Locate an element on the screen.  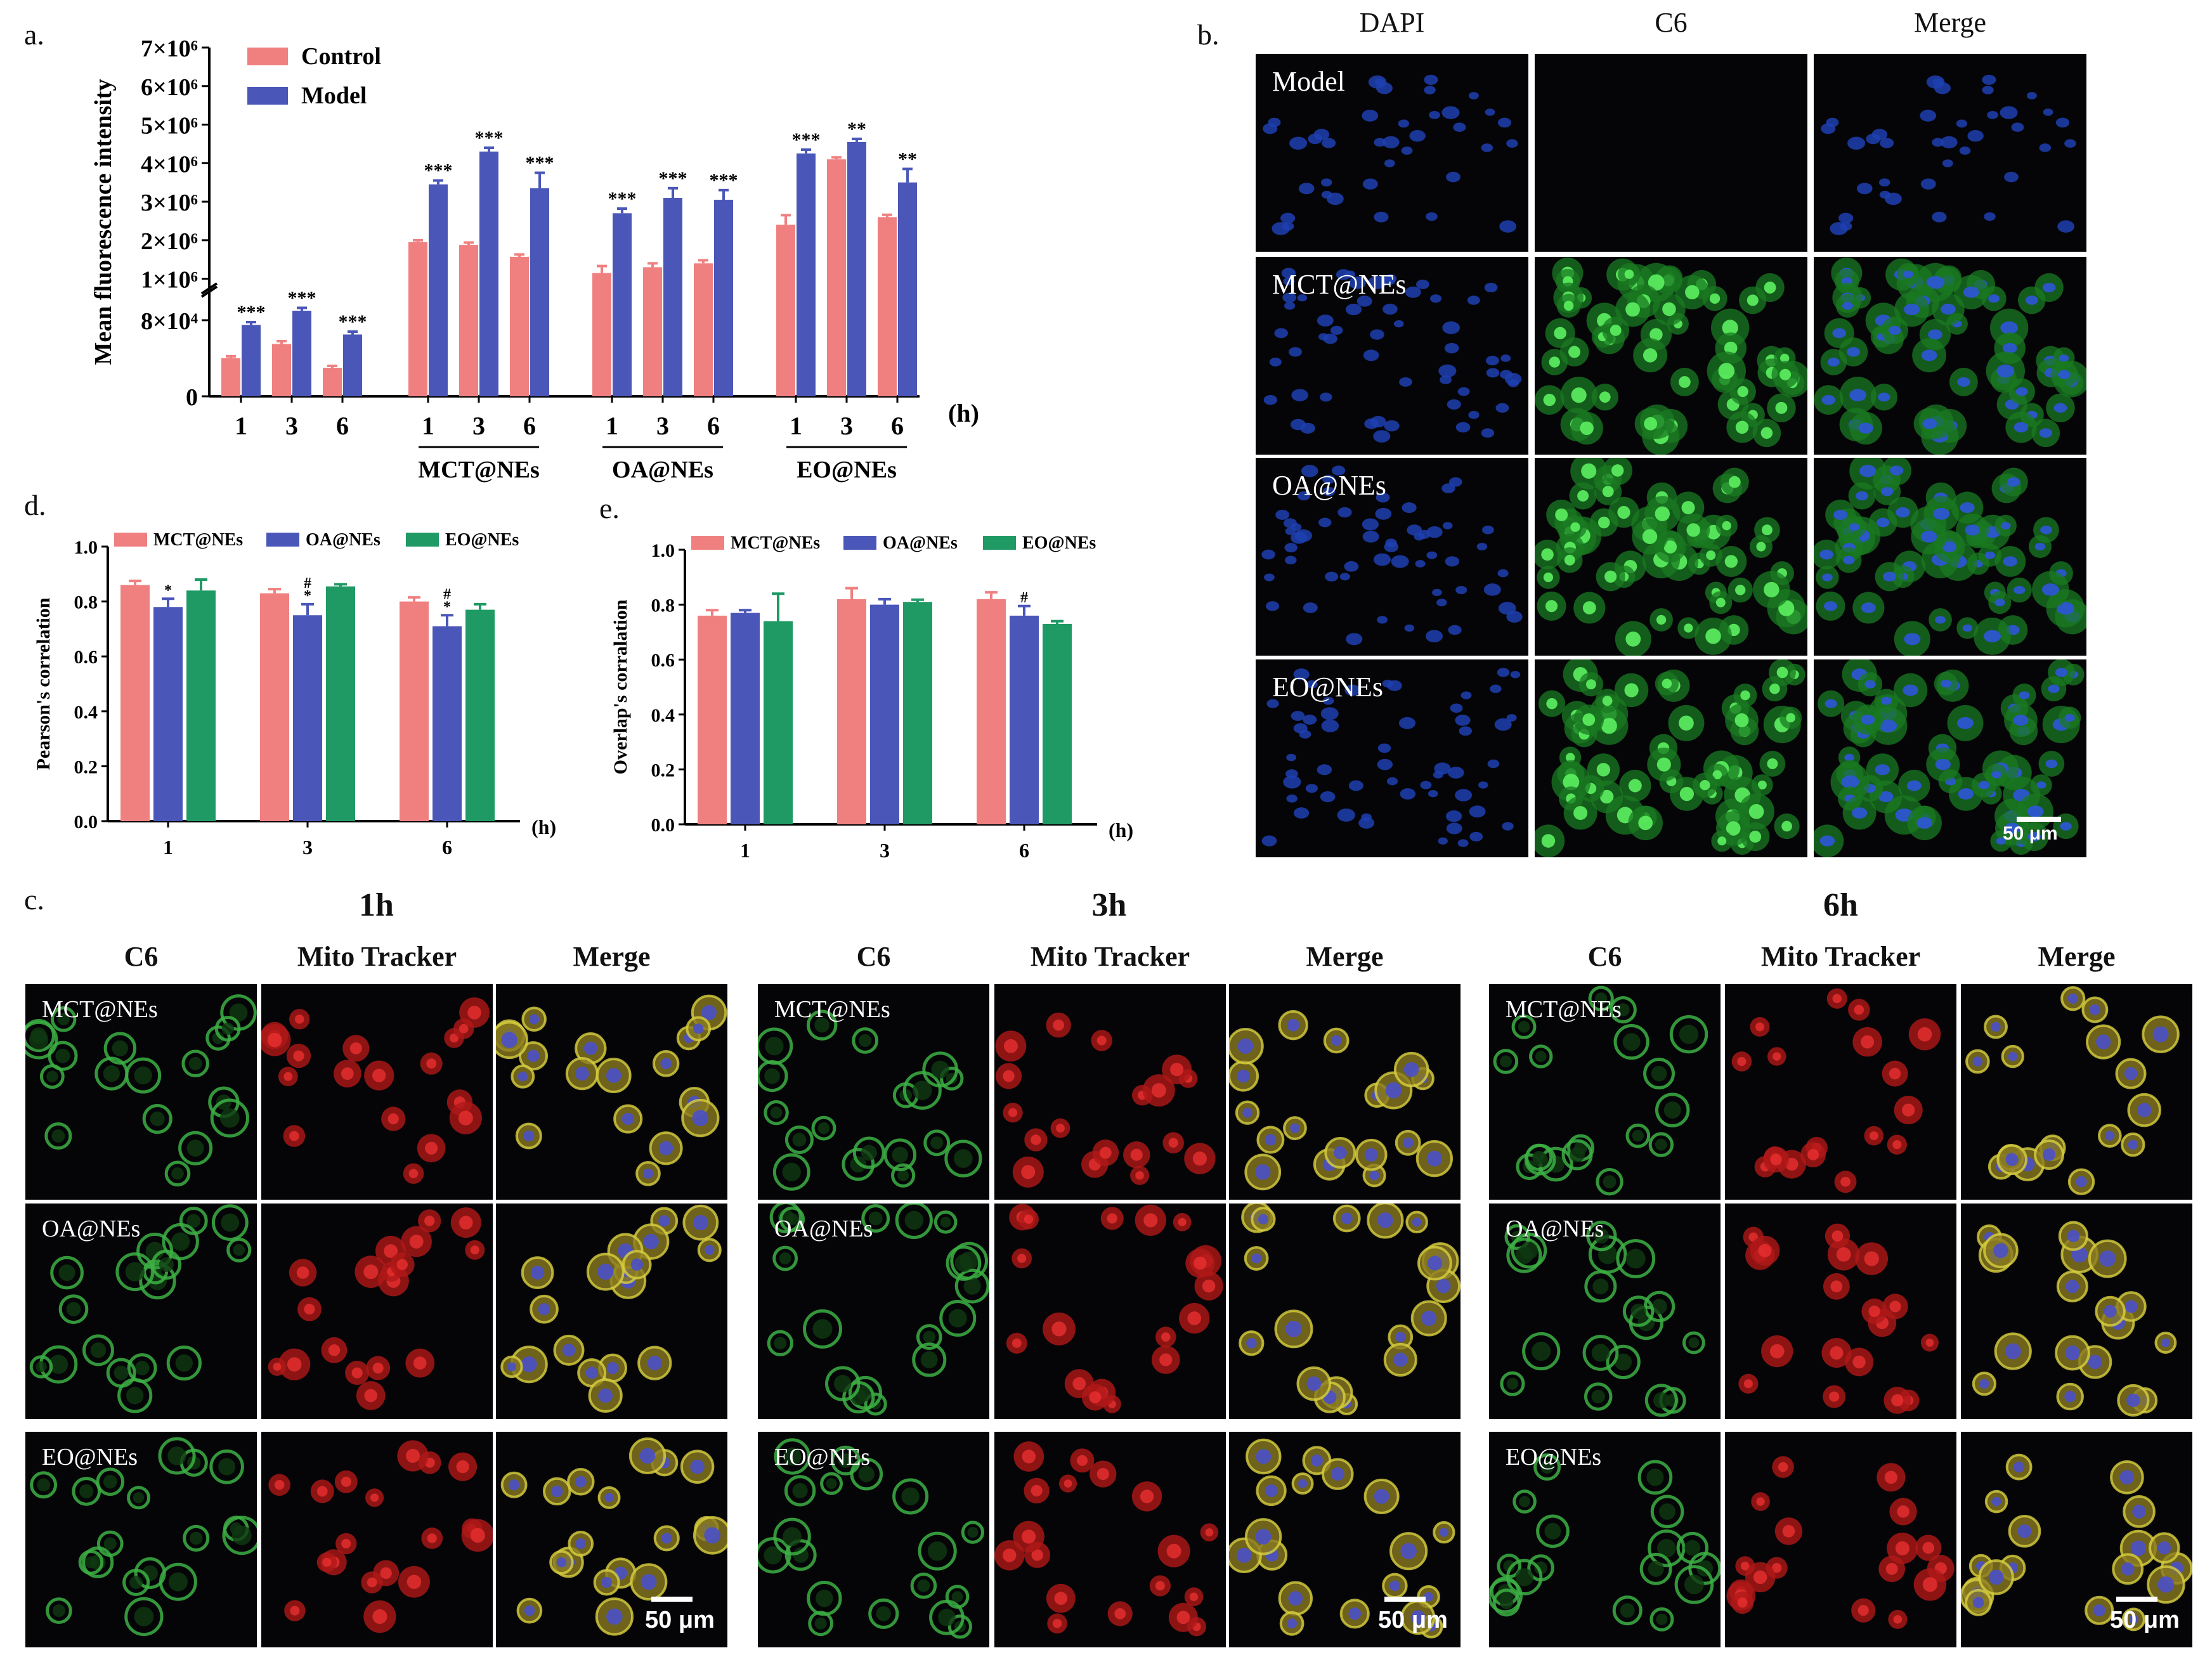
x-tick-label: 1 is located at coordinates (612, 426).